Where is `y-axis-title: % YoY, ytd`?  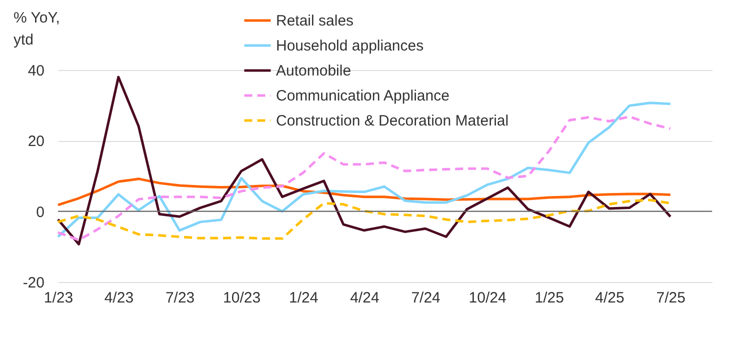
y-axis-title: % YoY, ytd is located at coordinates (37, 29).